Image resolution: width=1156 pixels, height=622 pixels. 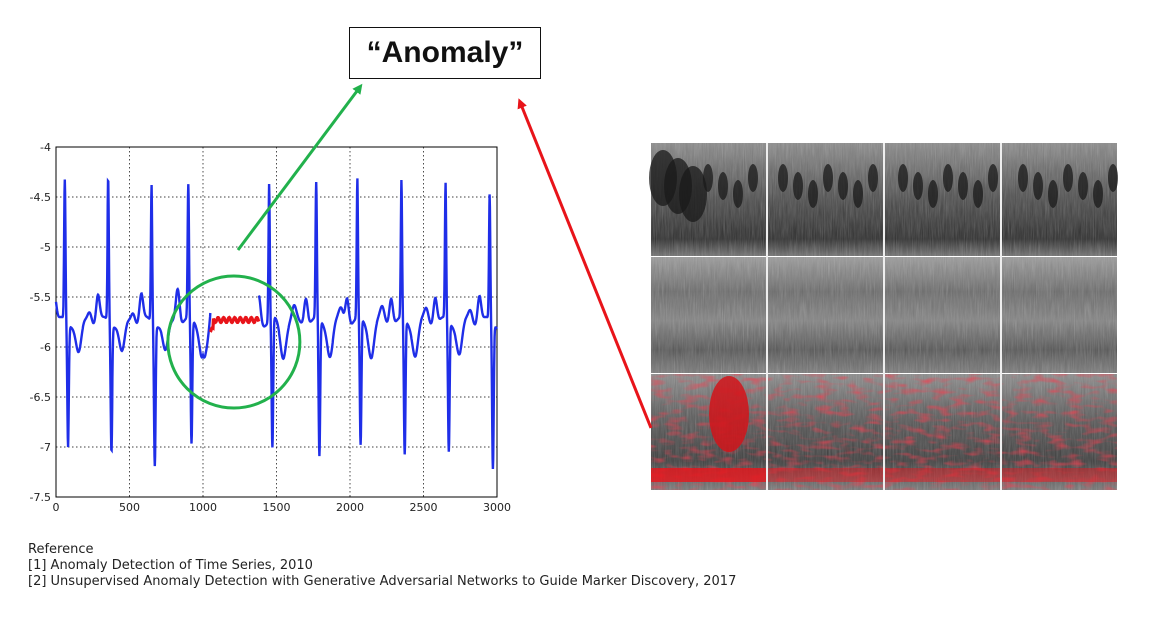 What do you see at coordinates (45, 147) in the screenshot?
I see `y-tick-label: -4` at bounding box center [45, 147].